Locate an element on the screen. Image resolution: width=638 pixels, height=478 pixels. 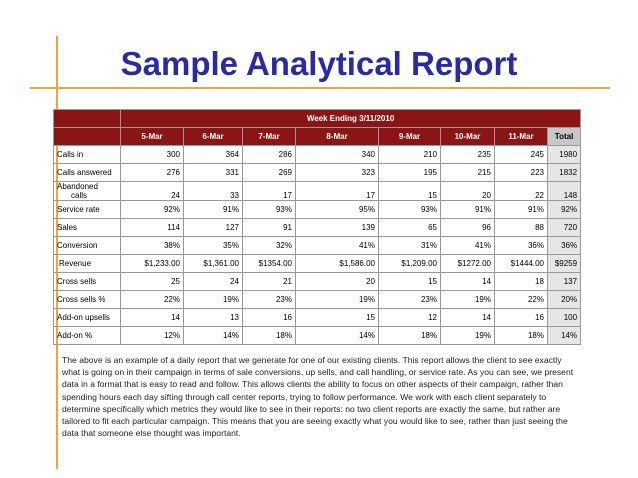
table-row: Add-on % 12% 14% 18% 14% 18% 19% 18% 14% is located at coordinates (317, 335).